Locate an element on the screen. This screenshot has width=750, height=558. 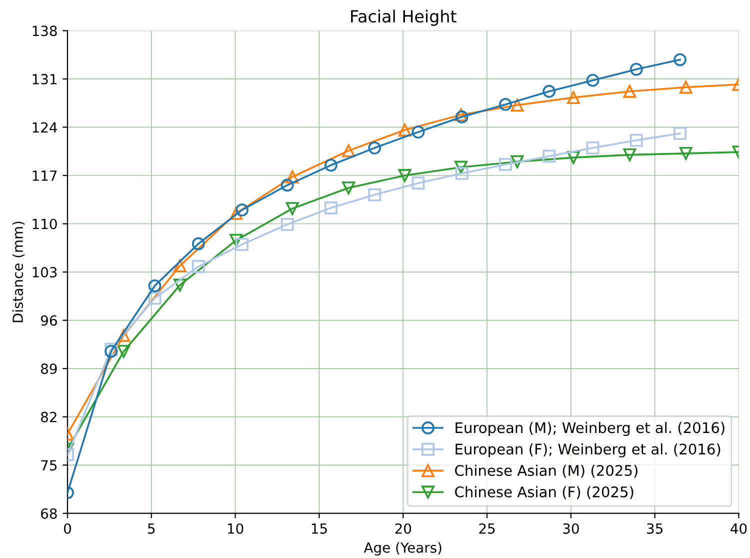
y-tick-label: 68 is located at coordinates (49, 513).